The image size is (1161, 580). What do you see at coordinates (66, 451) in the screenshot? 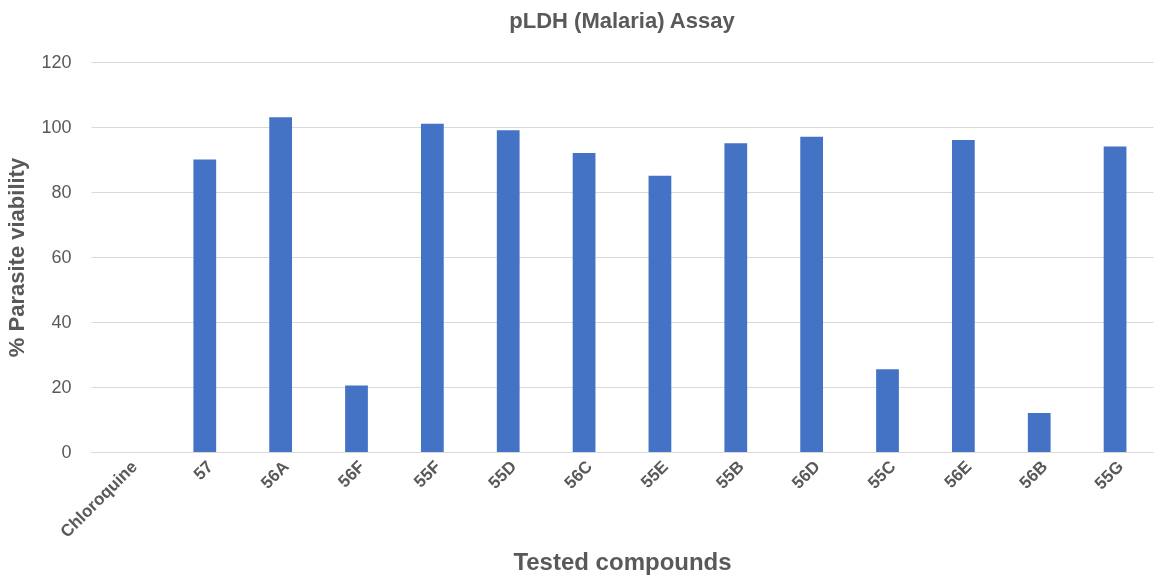
I see `y-tick-label: 0` at bounding box center [66, 451].